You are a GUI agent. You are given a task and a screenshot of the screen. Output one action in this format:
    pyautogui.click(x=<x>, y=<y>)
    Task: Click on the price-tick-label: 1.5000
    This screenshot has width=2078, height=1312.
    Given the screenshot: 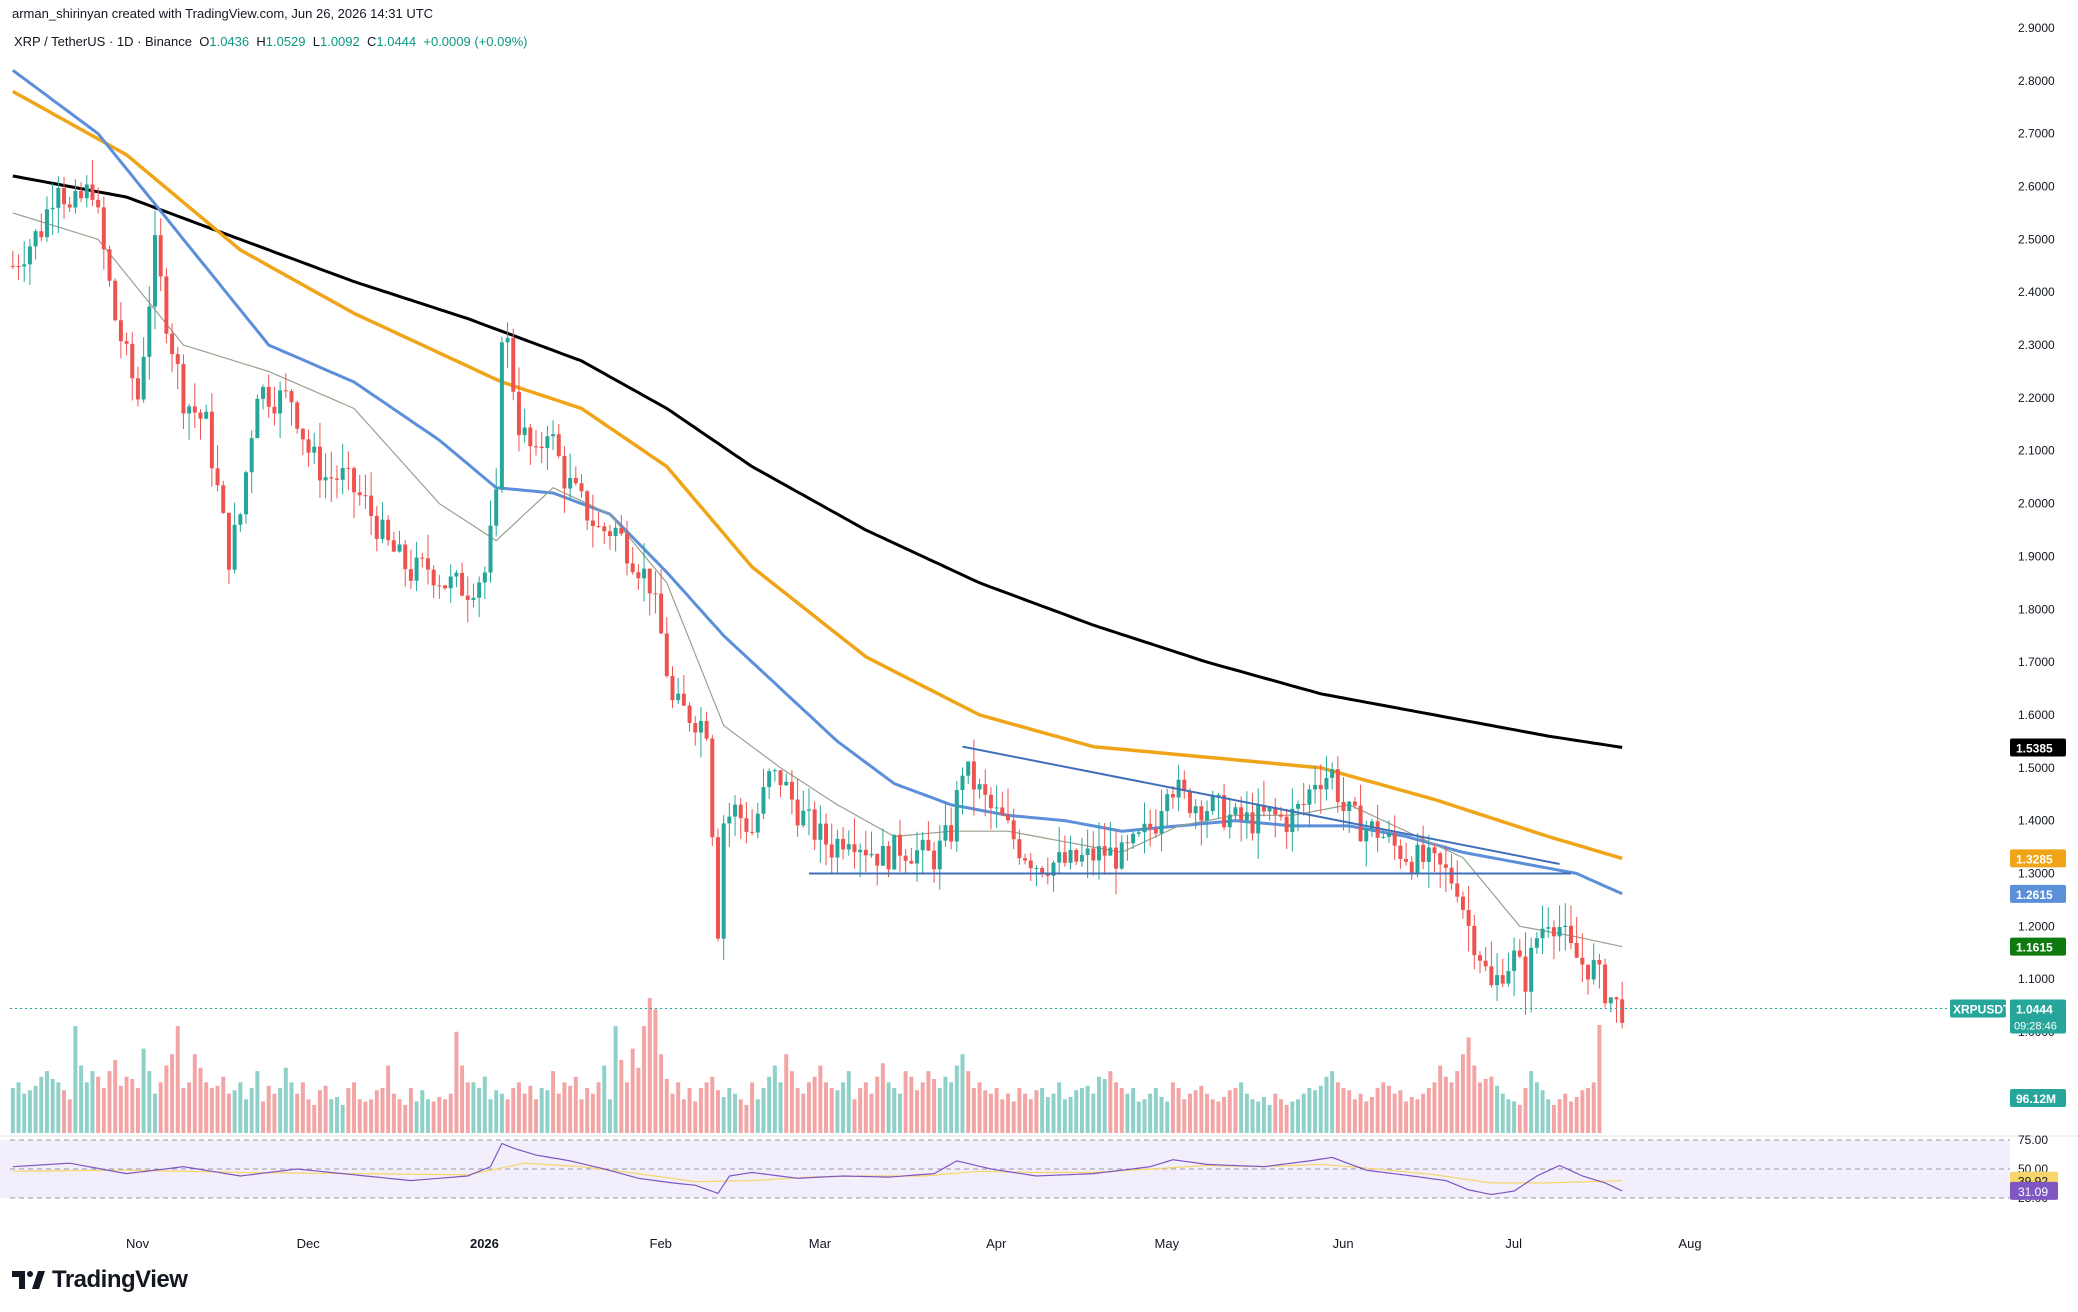 What is the action you would take?
    pyautogui.click(x=2036, y=768)
    